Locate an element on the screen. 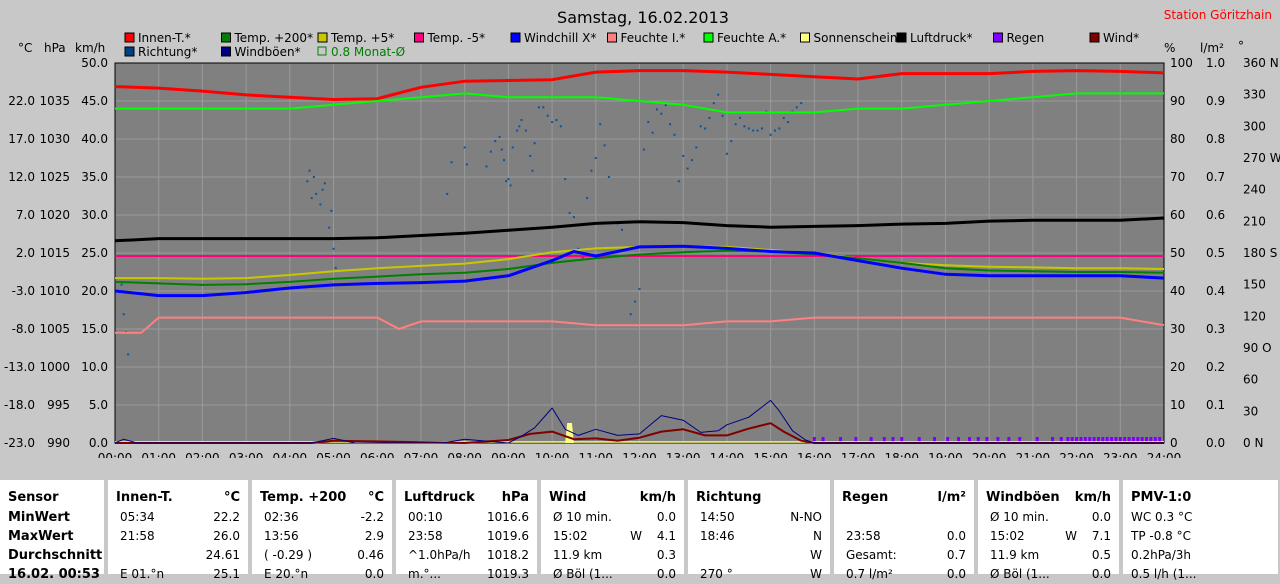  rain-tick-label: 0.2 is located at coordinates (1215, 367).